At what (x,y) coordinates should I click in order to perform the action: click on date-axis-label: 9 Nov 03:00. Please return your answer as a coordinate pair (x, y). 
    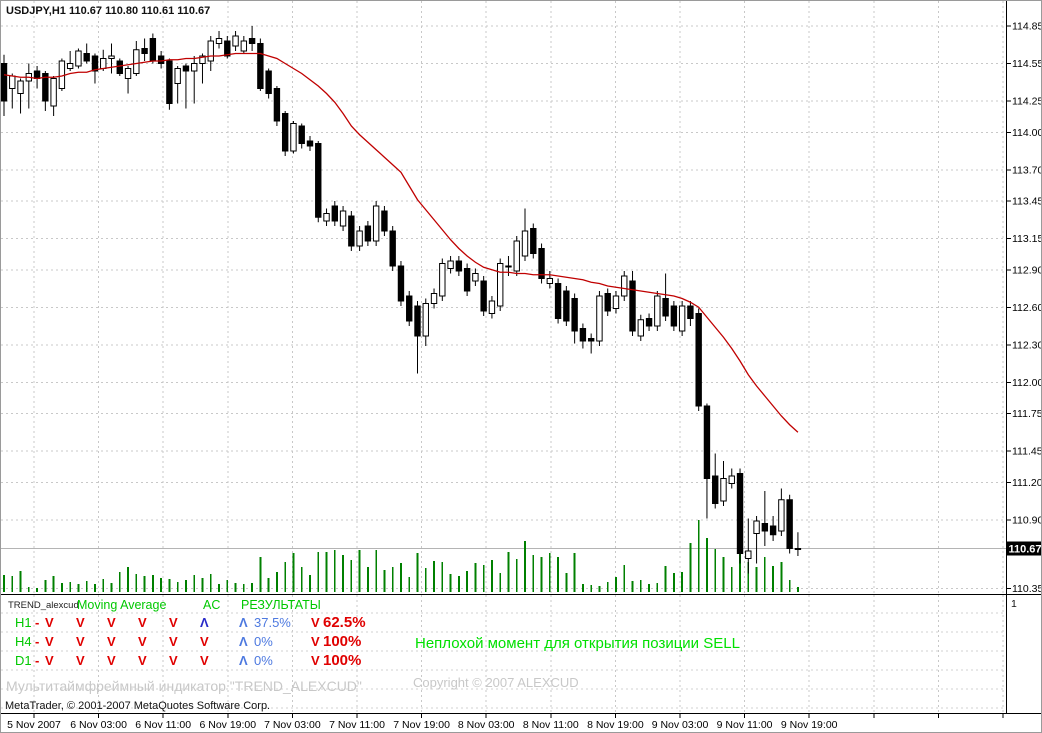
    Looking at the image, I should click on (680, 725).